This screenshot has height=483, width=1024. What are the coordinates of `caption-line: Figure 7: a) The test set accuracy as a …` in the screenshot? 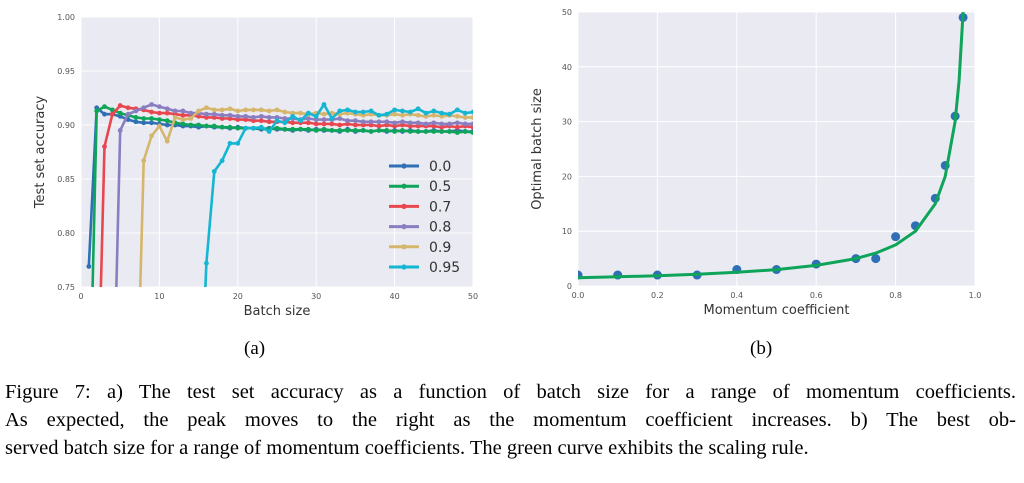 It's located at (510, 392).